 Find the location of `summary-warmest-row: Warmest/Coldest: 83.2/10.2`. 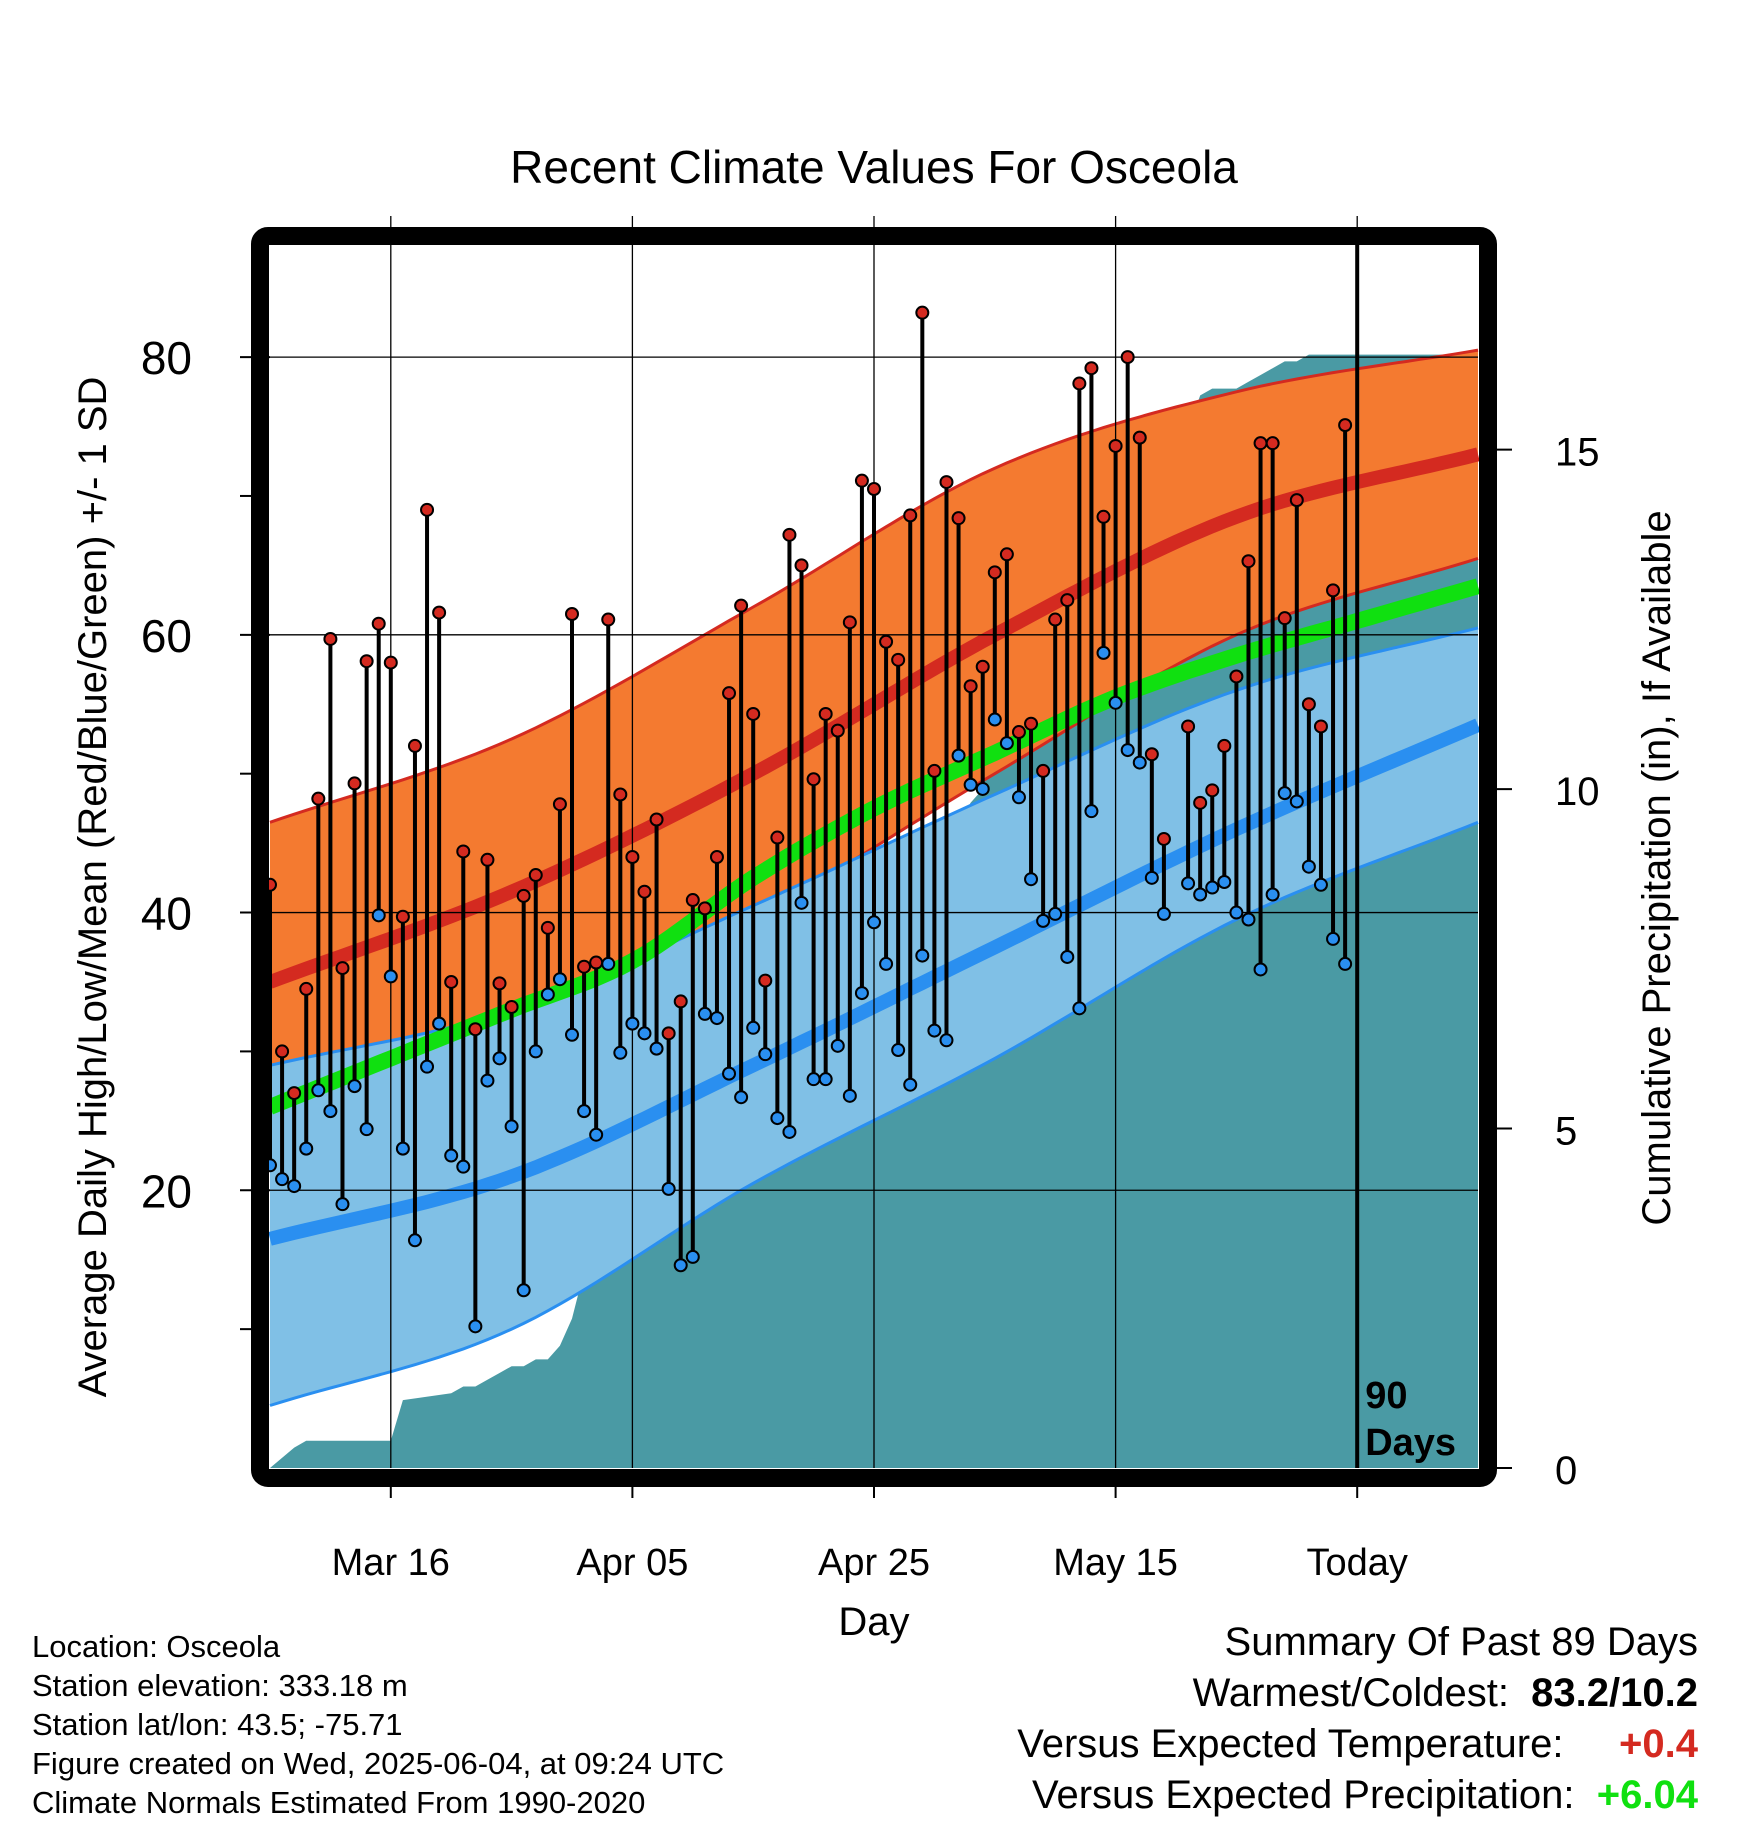

summary-warmest-row: Warmest/Coldest: 83.2/10.2 is located at coordinates (1445, 1693).